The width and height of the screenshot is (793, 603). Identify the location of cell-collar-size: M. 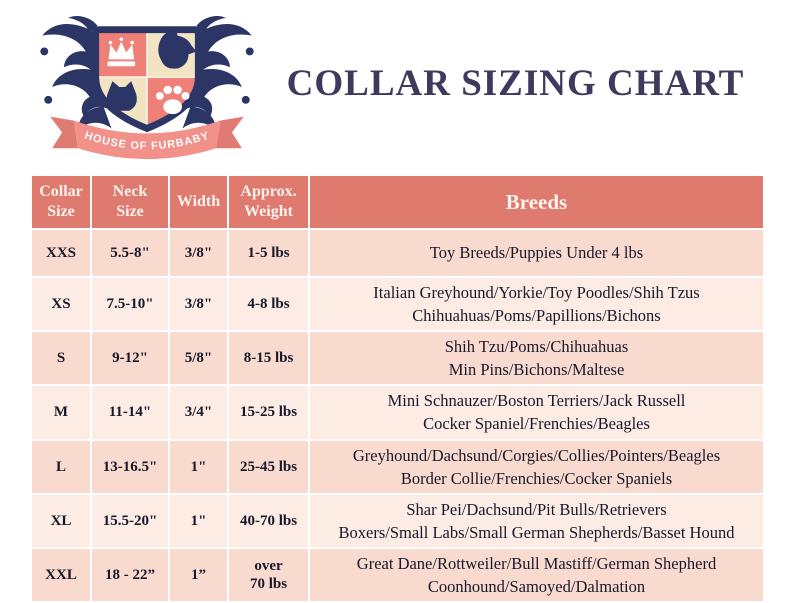
(61, 412).